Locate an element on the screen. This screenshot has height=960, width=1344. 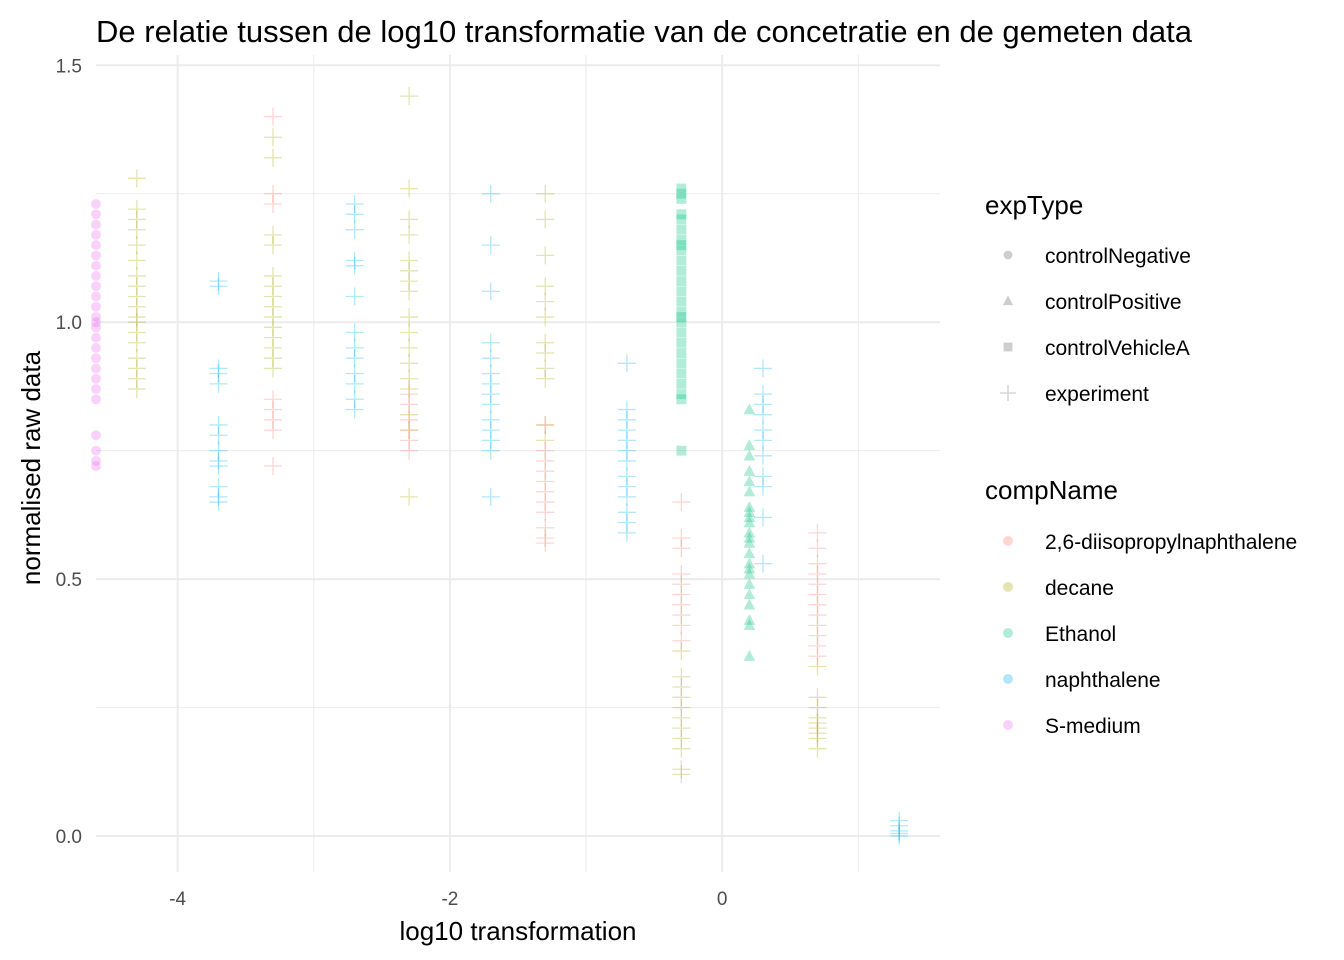
legend-exptype-label: controlNegative is located at coordinates (1118, 256).